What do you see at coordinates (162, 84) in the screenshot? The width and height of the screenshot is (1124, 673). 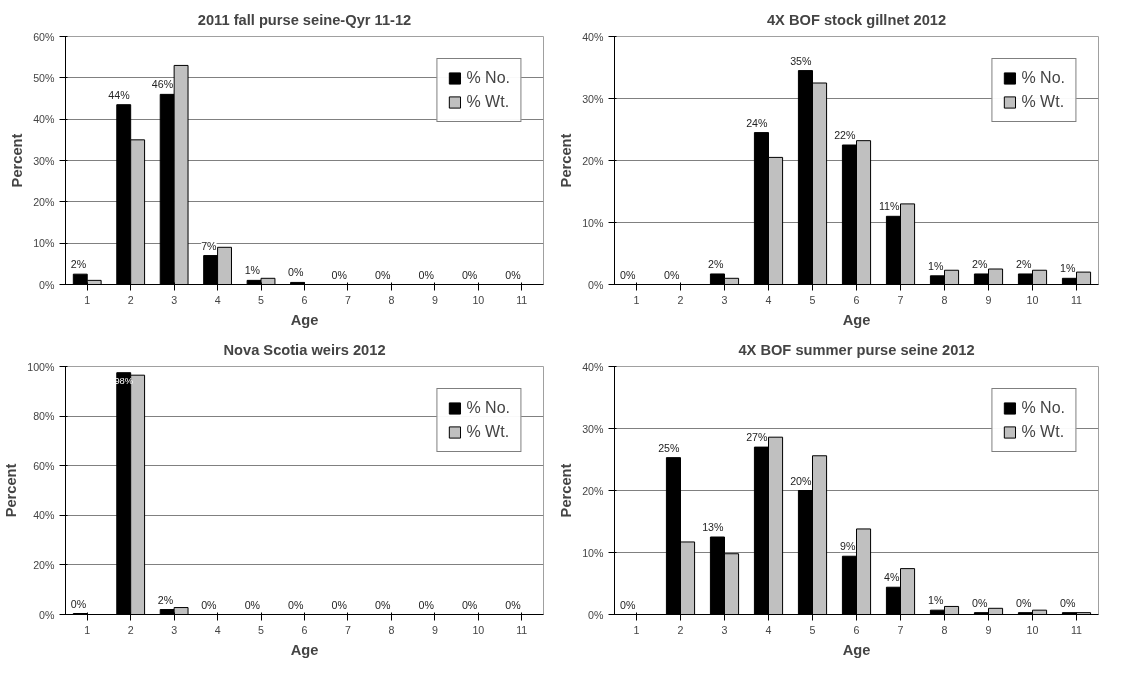 I see `data-label: 46%` at bounding box center [162, 84].